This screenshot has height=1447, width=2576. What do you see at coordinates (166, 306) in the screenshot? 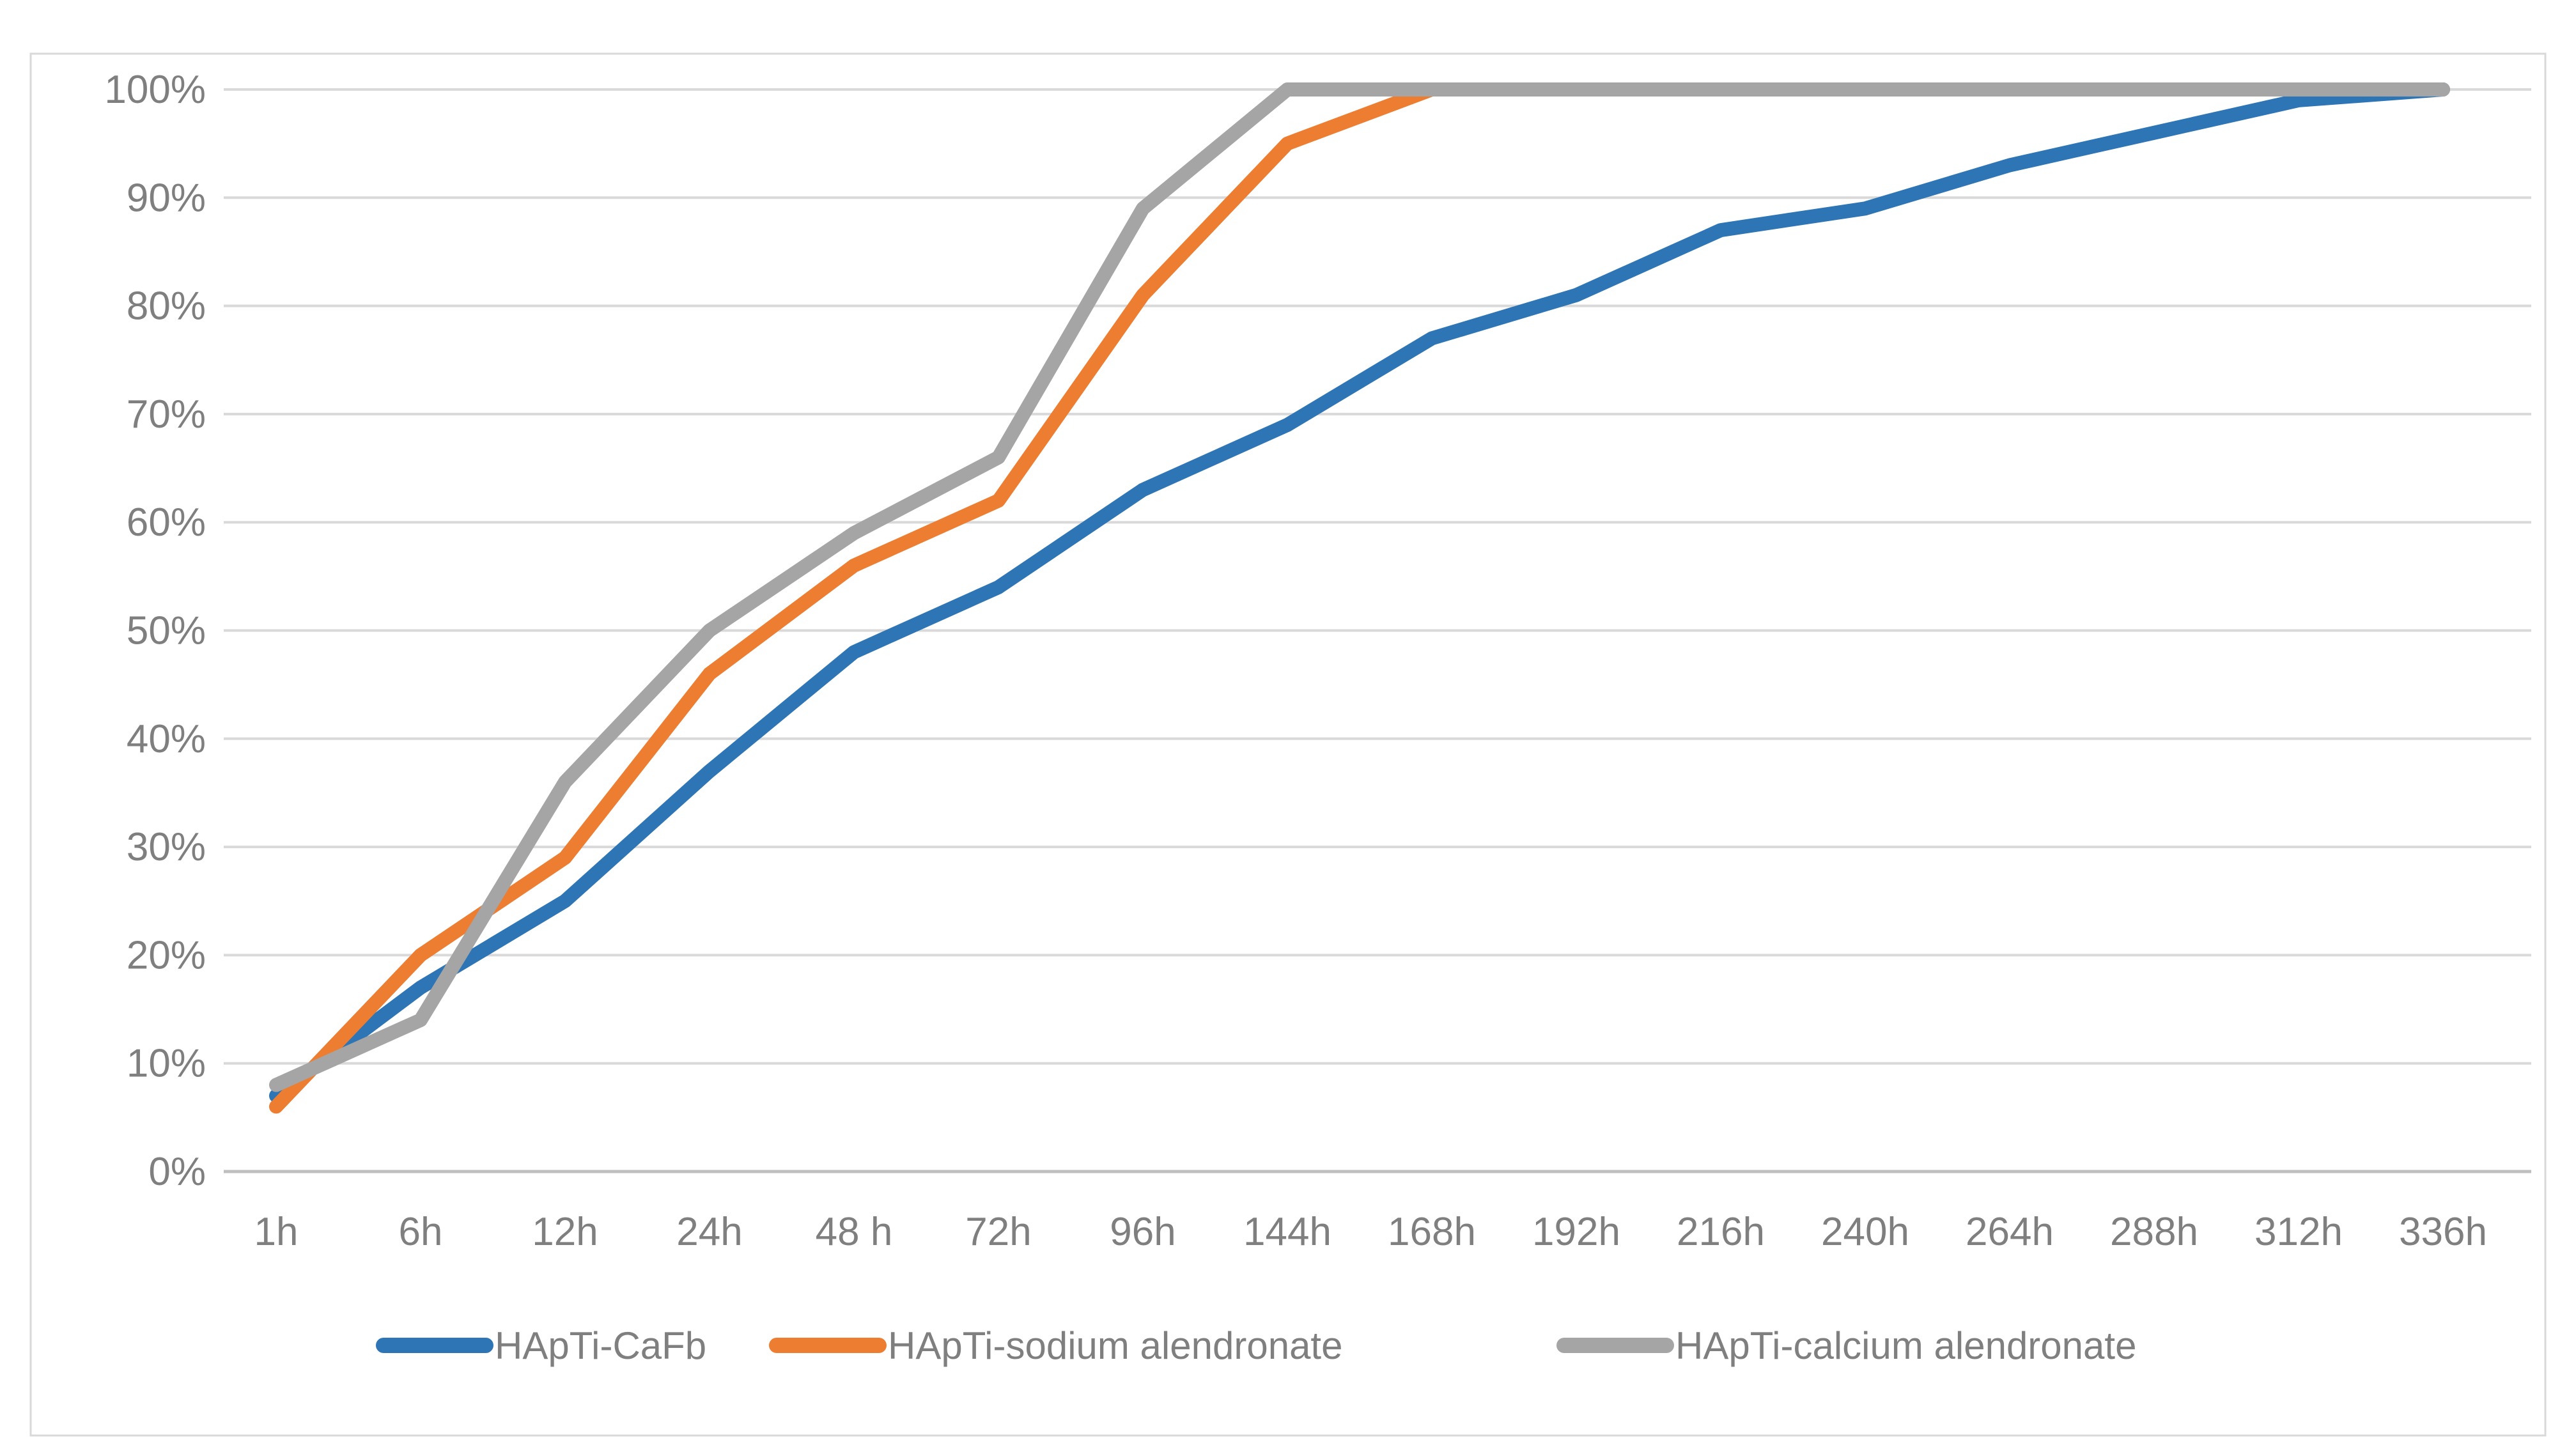
I see `y-tick-label: 80%` at bounding box center [166, 306].